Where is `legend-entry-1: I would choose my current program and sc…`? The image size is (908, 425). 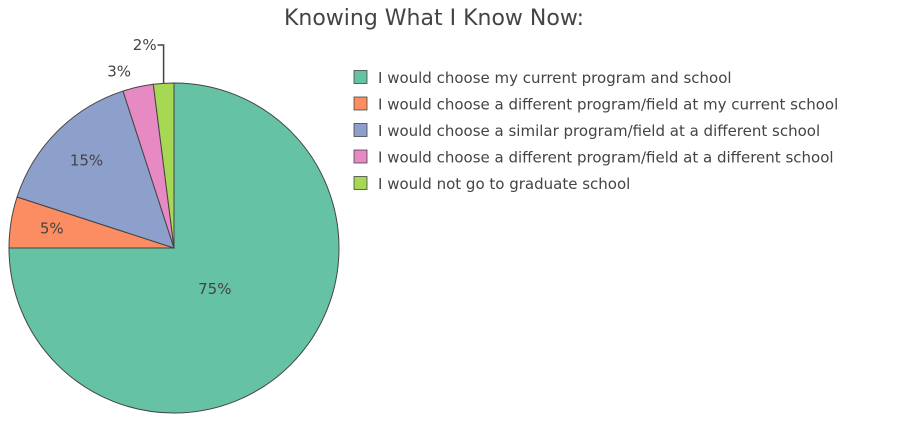 legend-entry-1: I would choose my current program and sc… is located at coordinates (555, 78).